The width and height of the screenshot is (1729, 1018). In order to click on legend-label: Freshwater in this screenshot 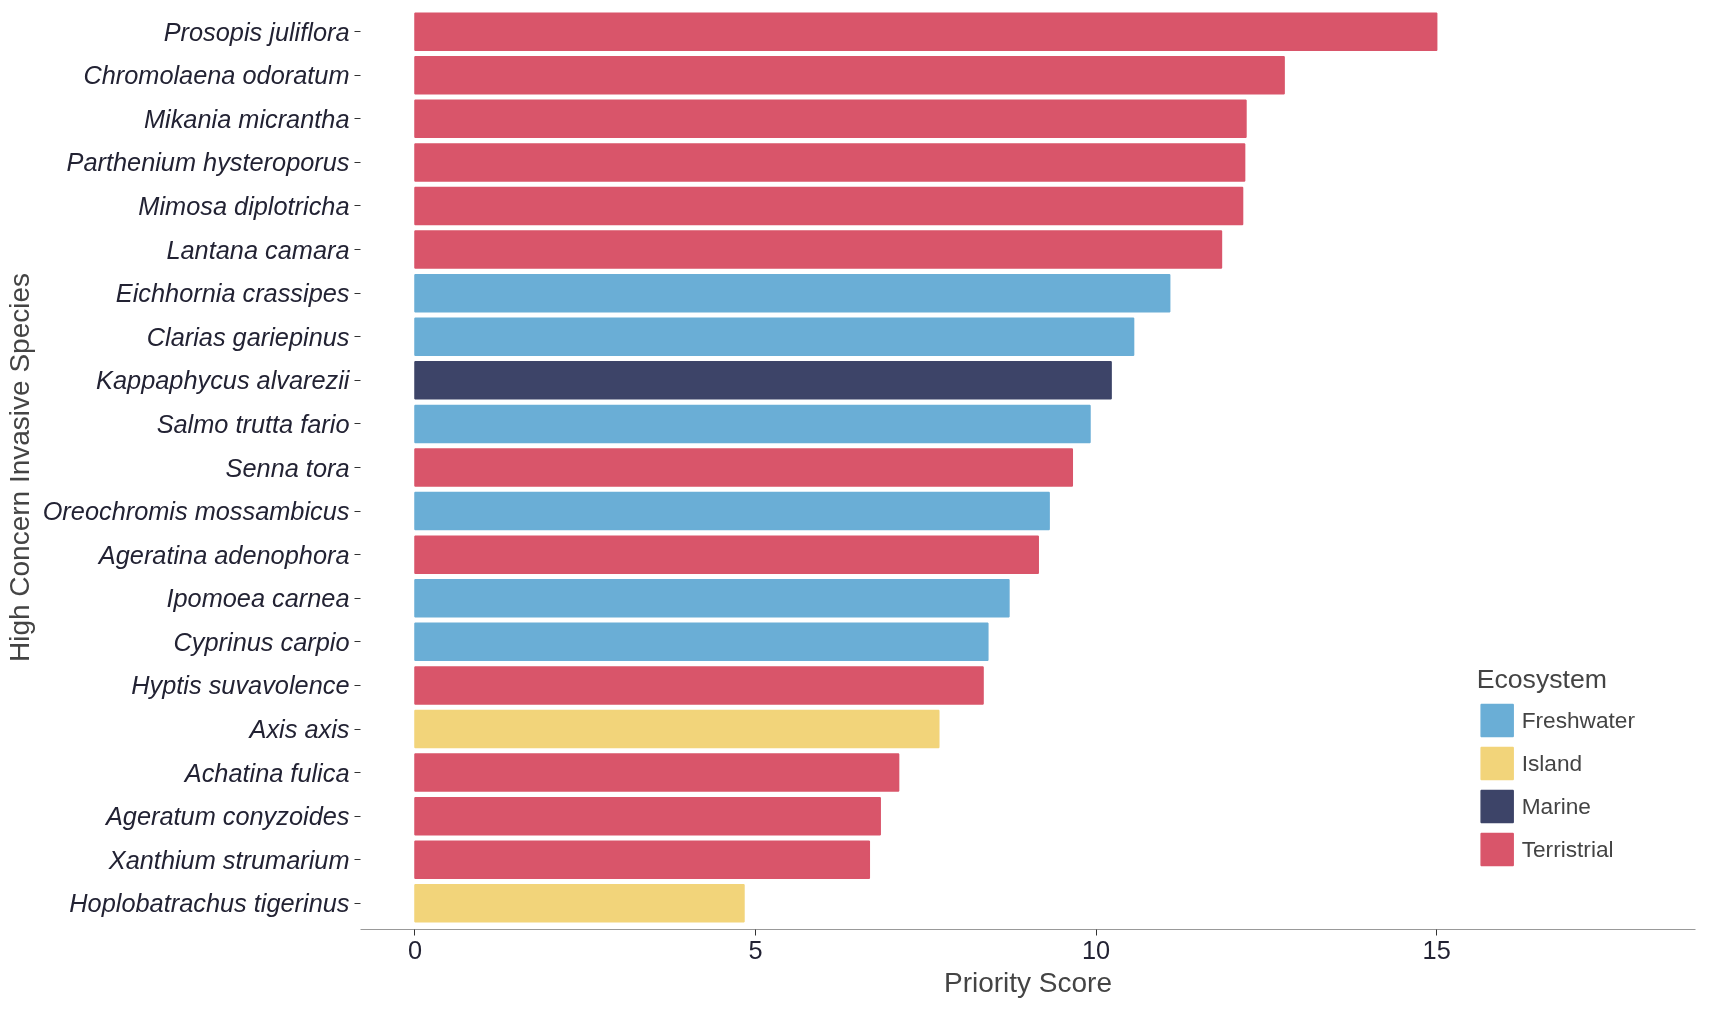, I will do `click(1578, 720)`.